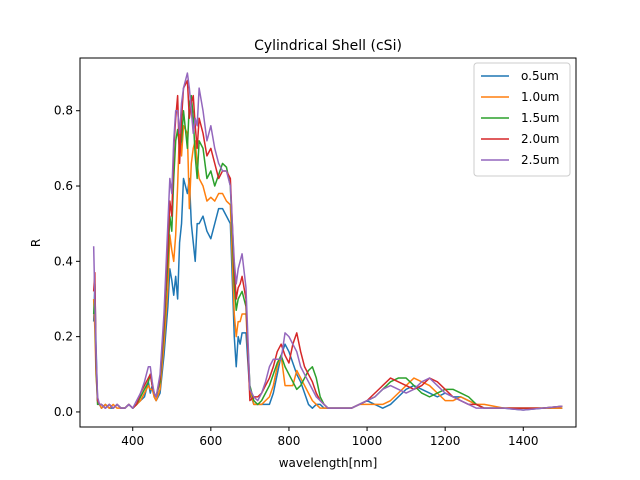  What do you see at coordinates (445, 441) in the screenshot?
I see `x-tick-label: 1200` at bounding box center [445, 441].